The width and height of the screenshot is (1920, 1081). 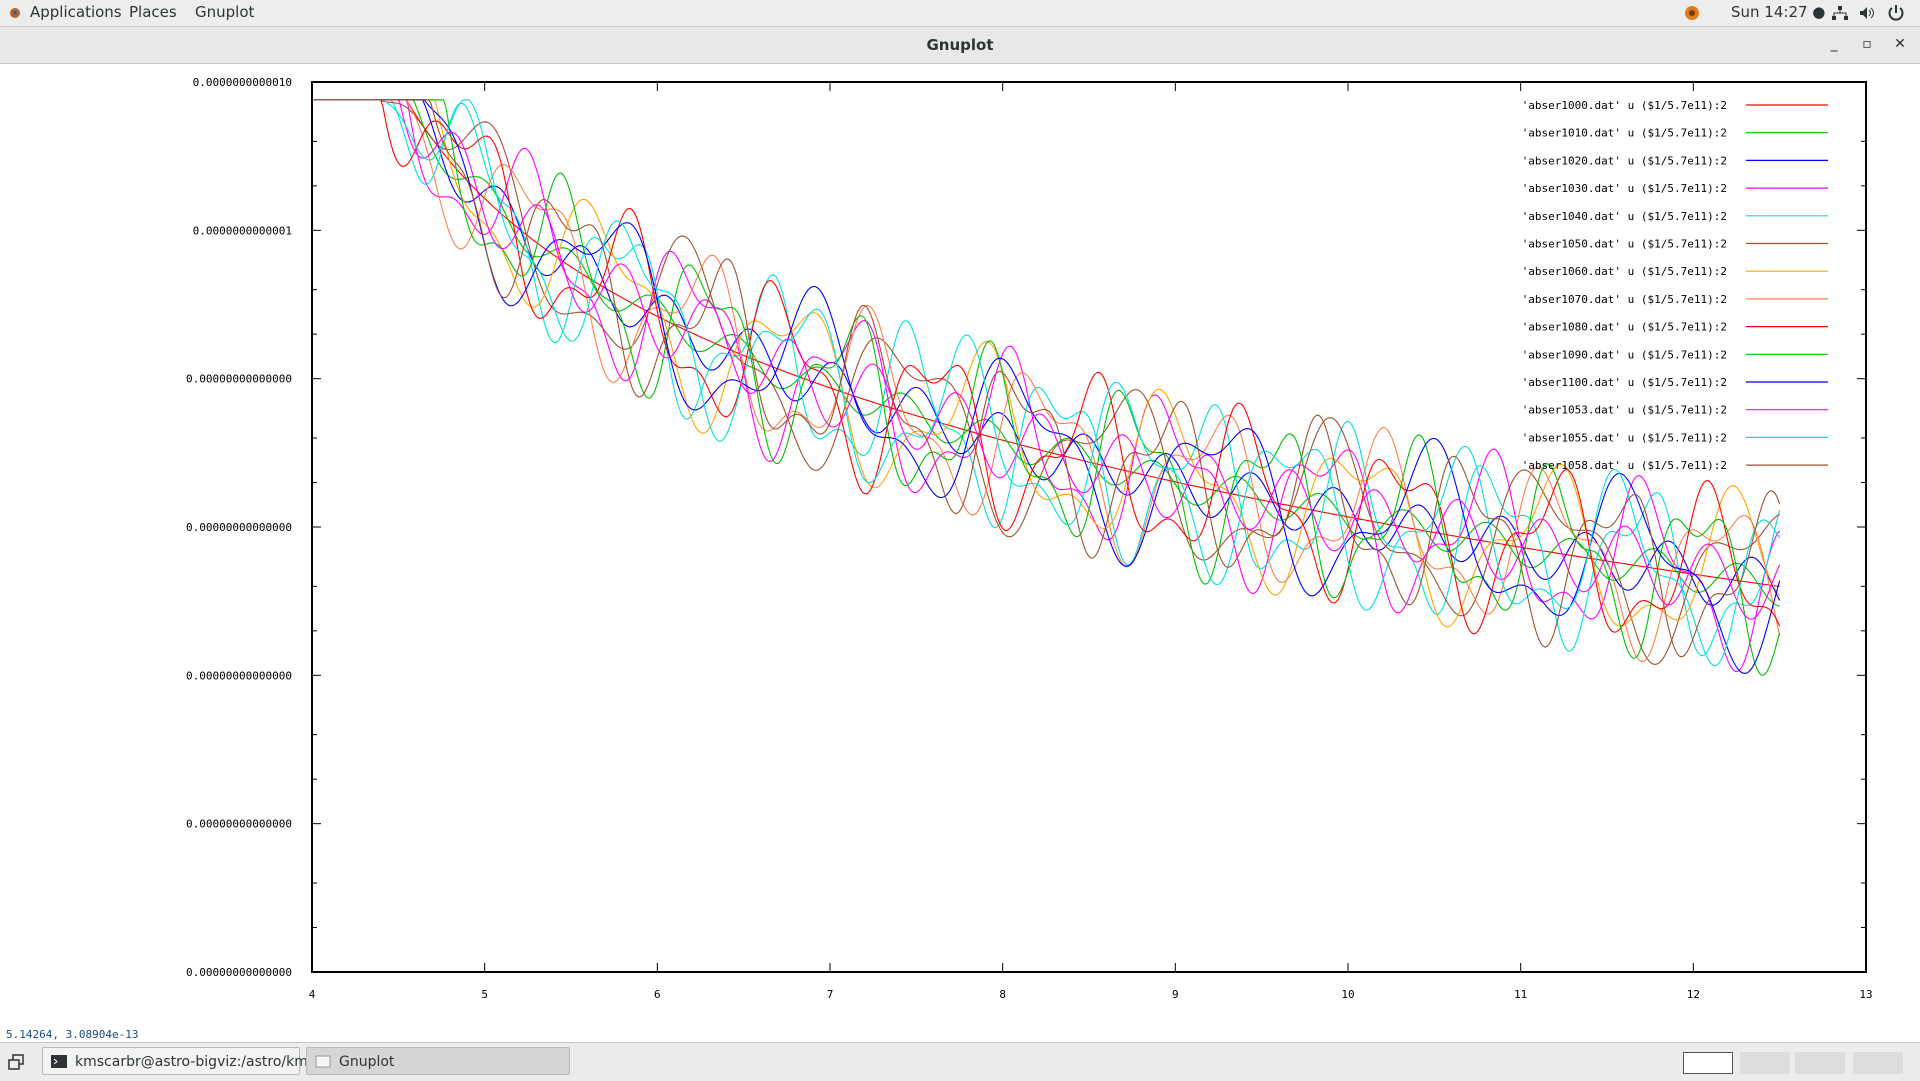 What do you see at coordinates (1624, 299) in the screenshot?
I see `legend-label: 'abser1070.dat' u ($1/5.7e11):2` at bounding box center [1624, 299].